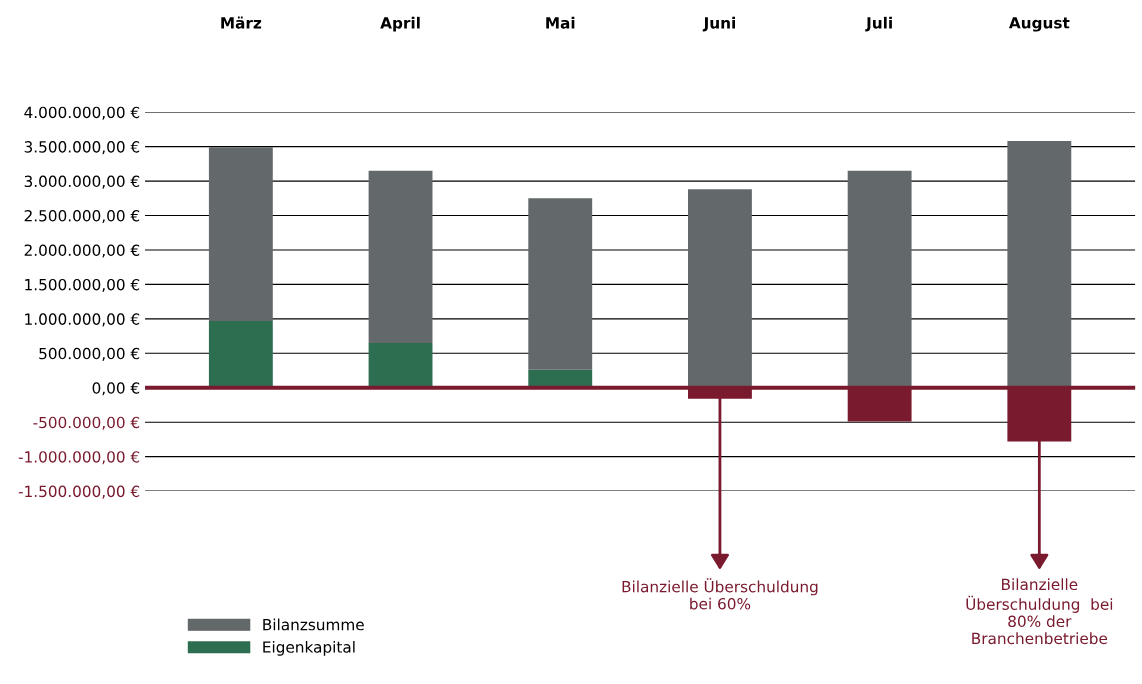 The height and width of the screenshot is (684, 1142). I want to click on x-tick-label: Juli, so click(878, 24).